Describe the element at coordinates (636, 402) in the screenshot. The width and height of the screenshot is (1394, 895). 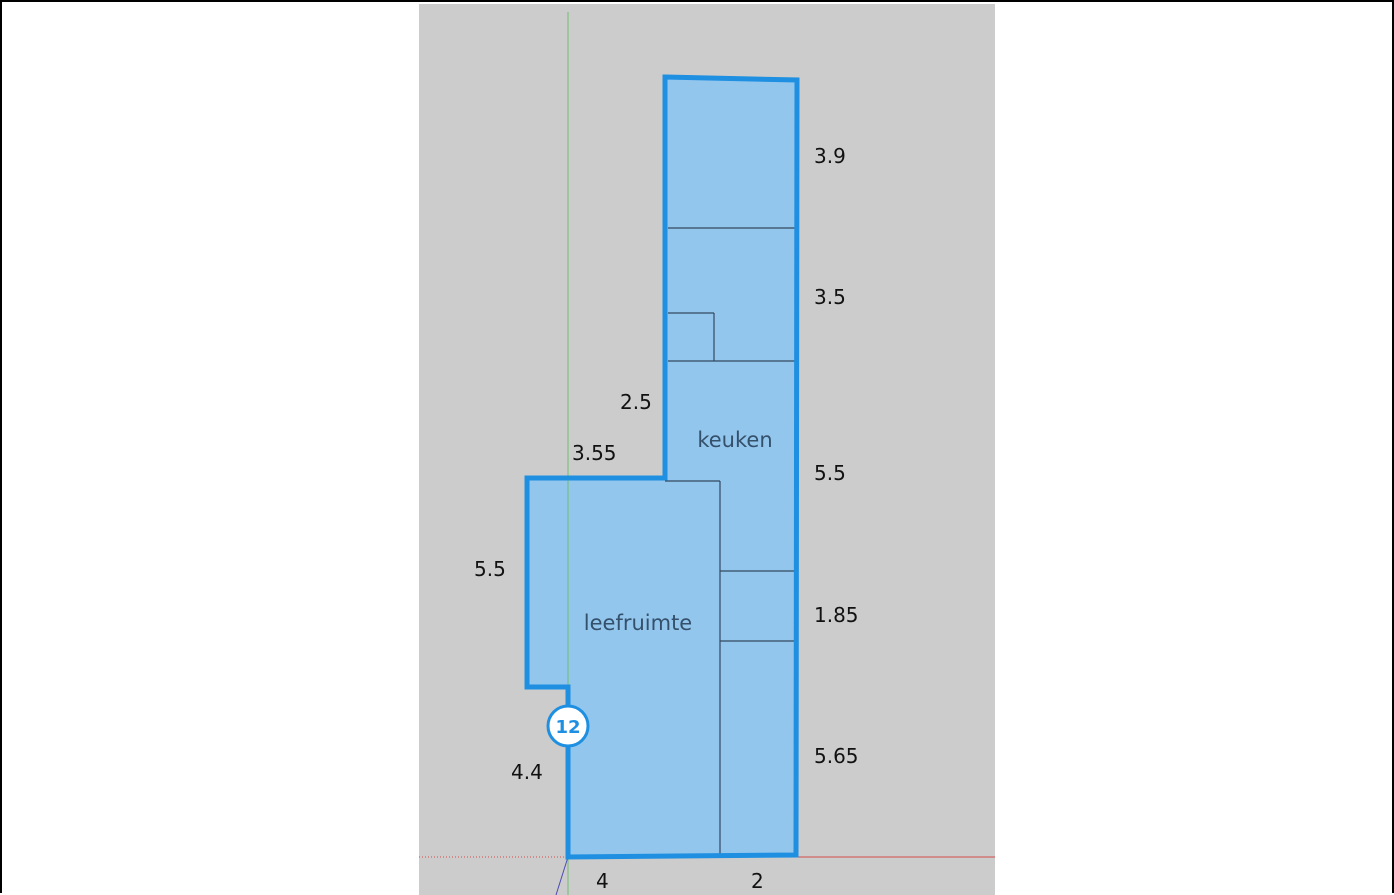
I see `dimension-step-vertical: 2.5` at that location.